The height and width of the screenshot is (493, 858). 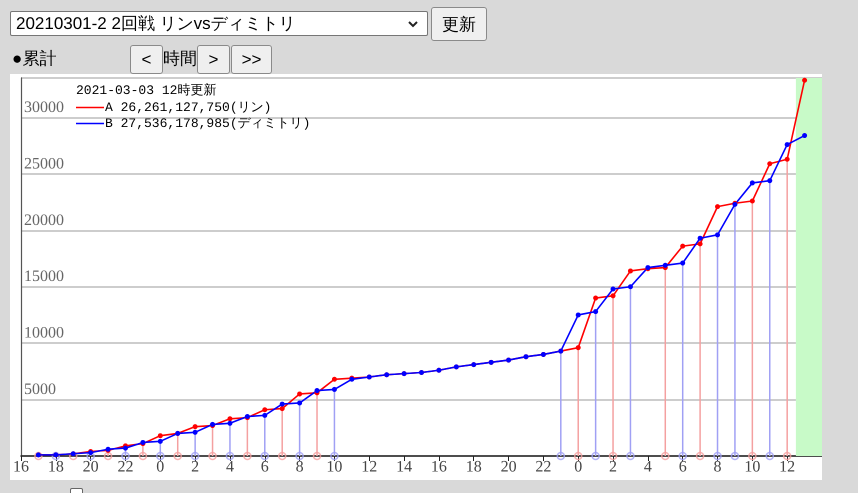 What do you see at coordinates (40, 389) in the screenshot?
I see `y-tick-label: 5000` at bounding box center [40, 389].